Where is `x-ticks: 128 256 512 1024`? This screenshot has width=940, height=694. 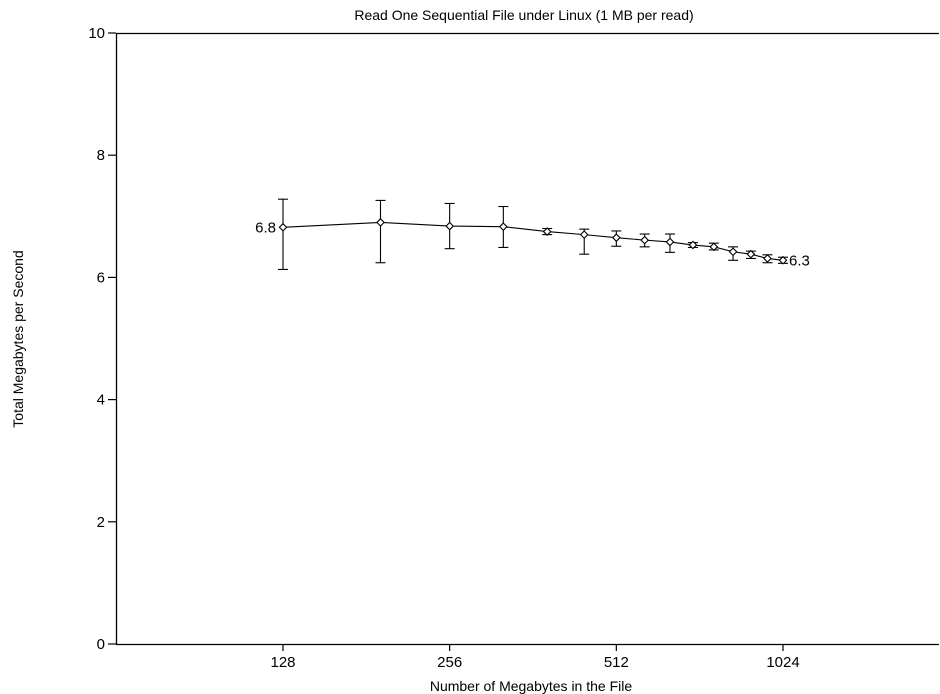
x-ticks: 128 256 512 1024 is located at coordinates (535, 657).